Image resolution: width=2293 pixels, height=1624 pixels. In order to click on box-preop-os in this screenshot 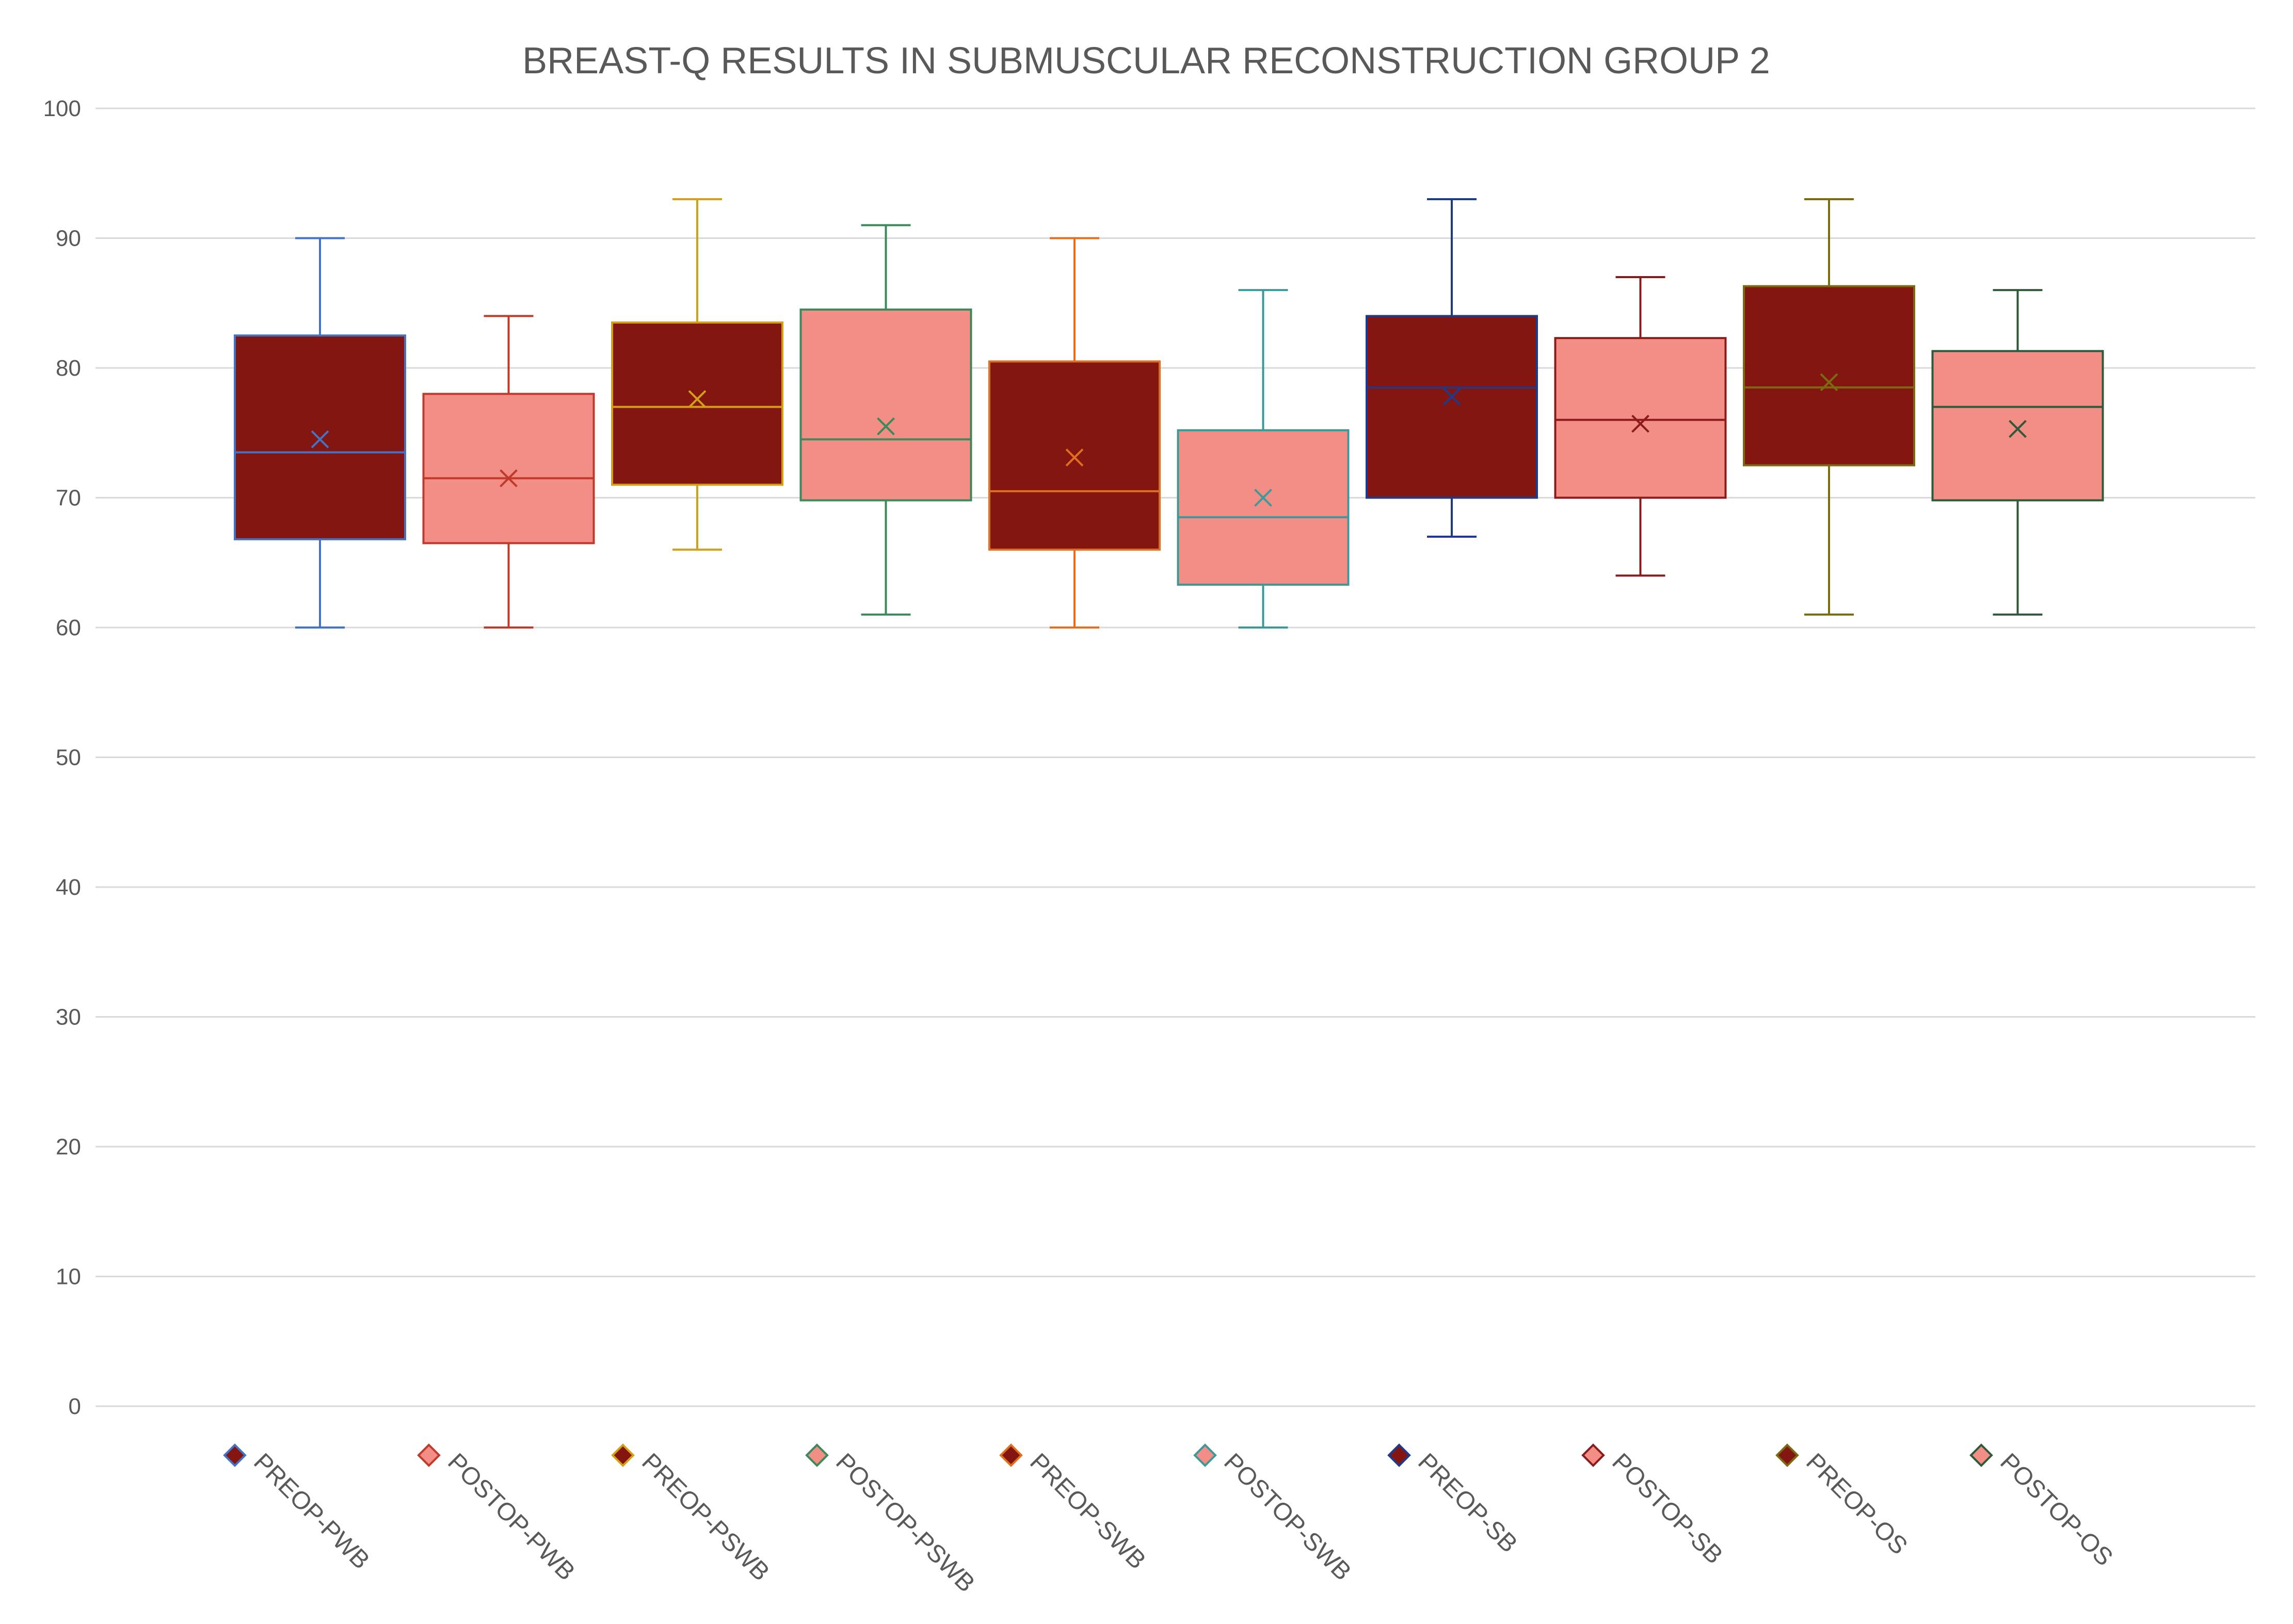, I will do `click(1829, 407)`.